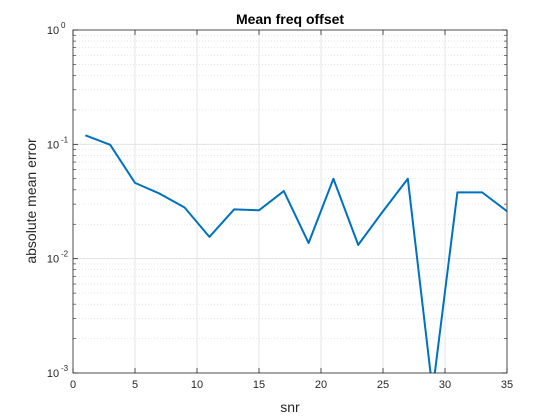 The image size is (560, 420). Describe the element at coordinates (507, 385) in the screenshot. I see `x-tick-label: 35` at that location.